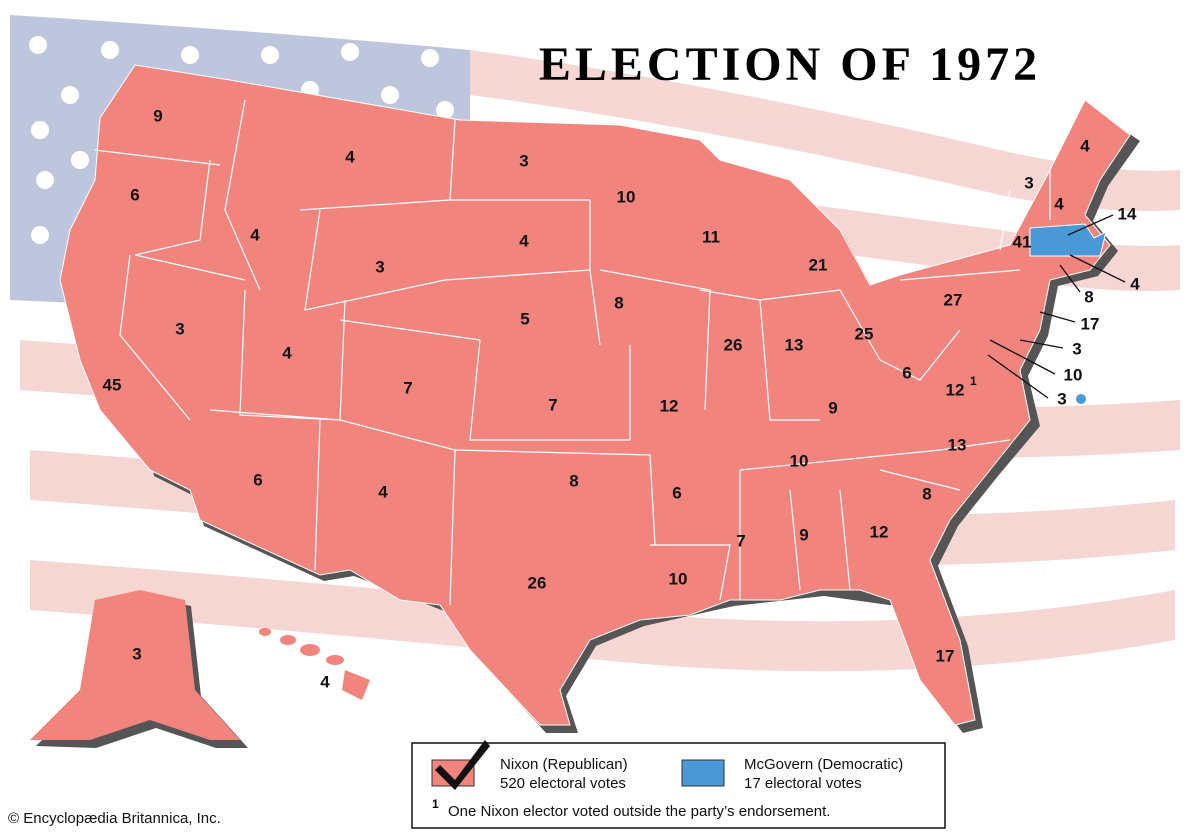 This screenshot has width=1200, height=834. What do you see at coordinates (1056, 306) in the screenshot?
I see `leader-lines` at bounding box center [1056, 306].